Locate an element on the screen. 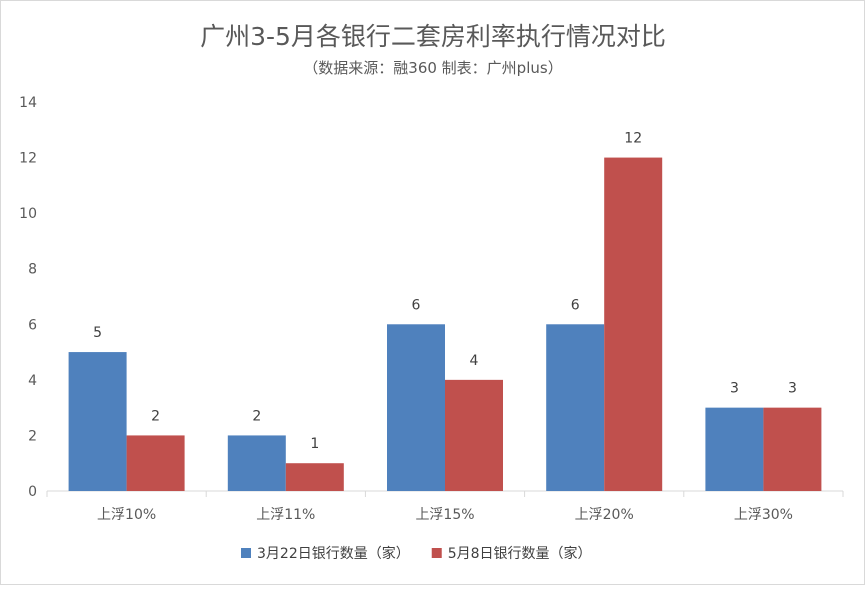 The height and width of the screenshot is (590, 865). legend-label: 3月22日银行数量（家） is located at coordinates (333, 553).